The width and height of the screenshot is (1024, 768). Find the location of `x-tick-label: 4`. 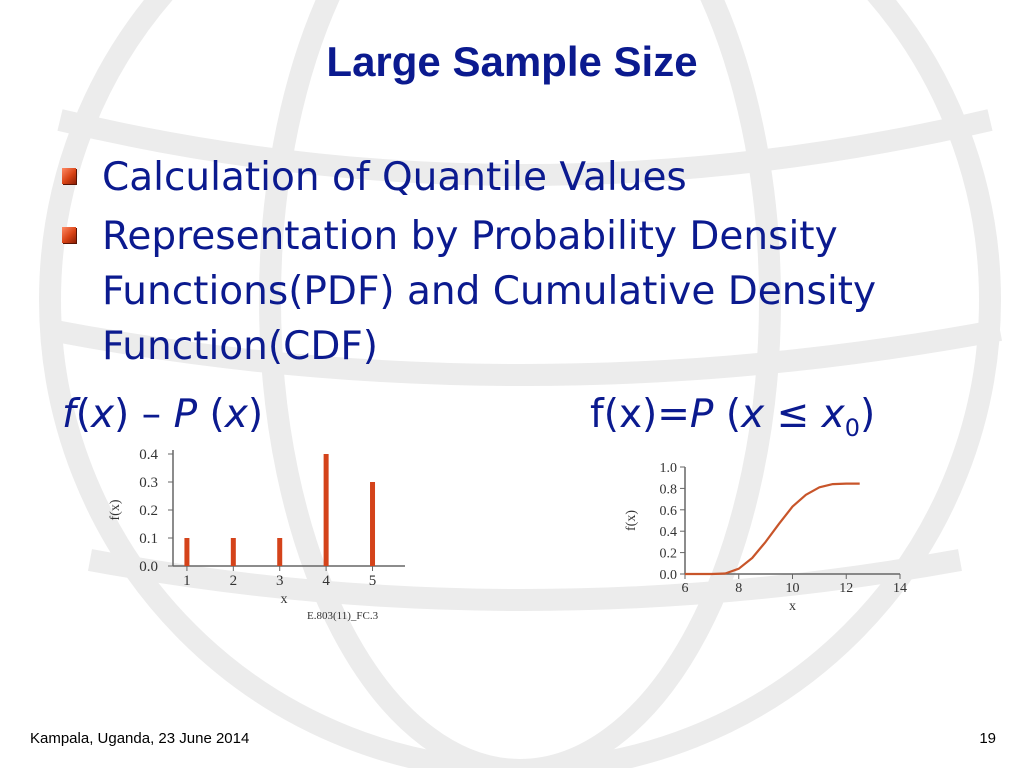

x-tick-label: 4 is located at coordinates (326, 581).